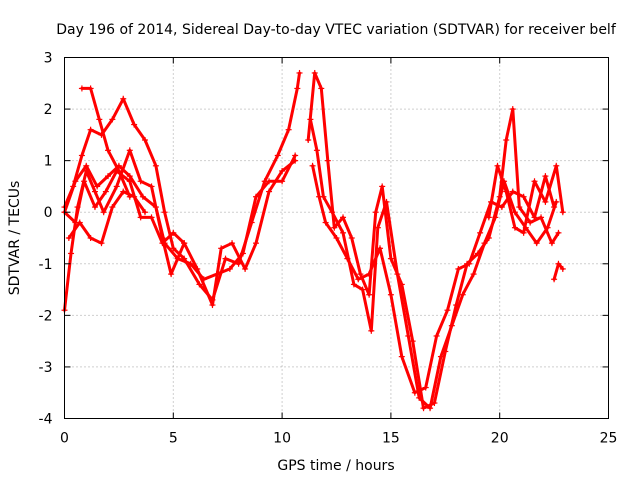 This screenshot has width=640, height=480. What do you see at coordinates (282, 439) in the screenshot?
I see `x-tick-label: 10` at bounding box center [282, 439].